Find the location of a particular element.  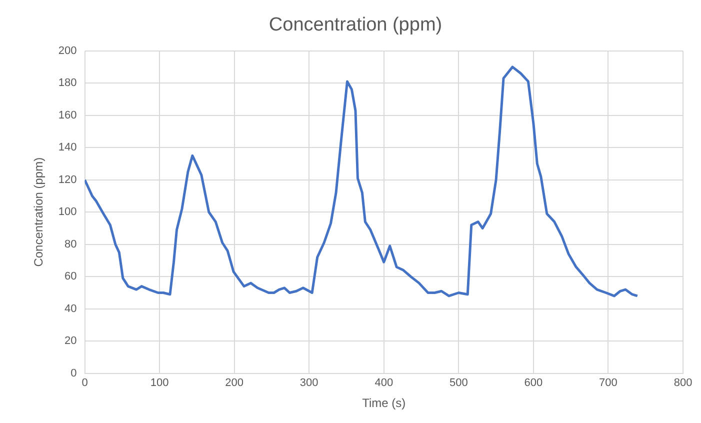

x-tick-label: 800 is located at coordinates (683, 383).